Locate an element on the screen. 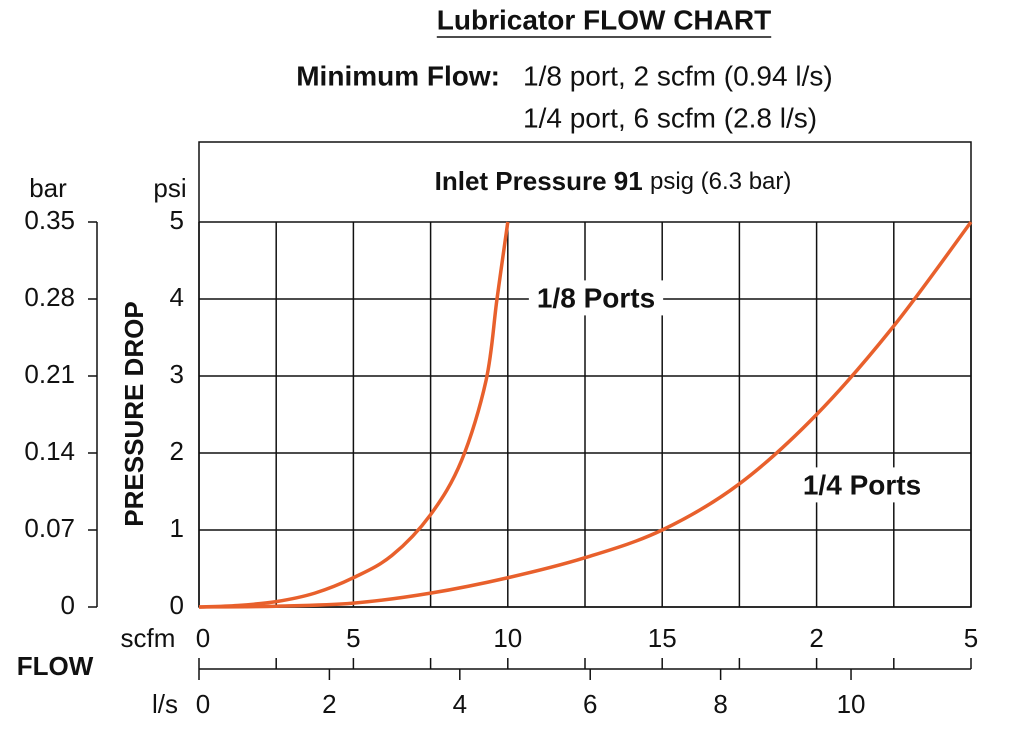 The height and width of the screenshot is (733, 1024). y-axis-title: PRESSURE DROP is located at coordinates (134, 413).